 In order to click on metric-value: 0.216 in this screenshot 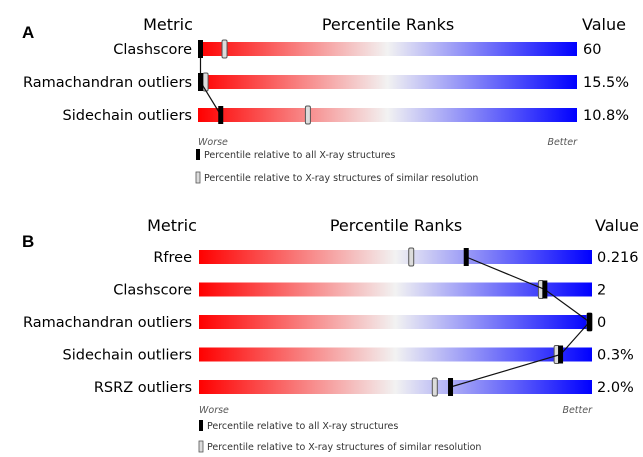, I will do `click(618, 258)`.